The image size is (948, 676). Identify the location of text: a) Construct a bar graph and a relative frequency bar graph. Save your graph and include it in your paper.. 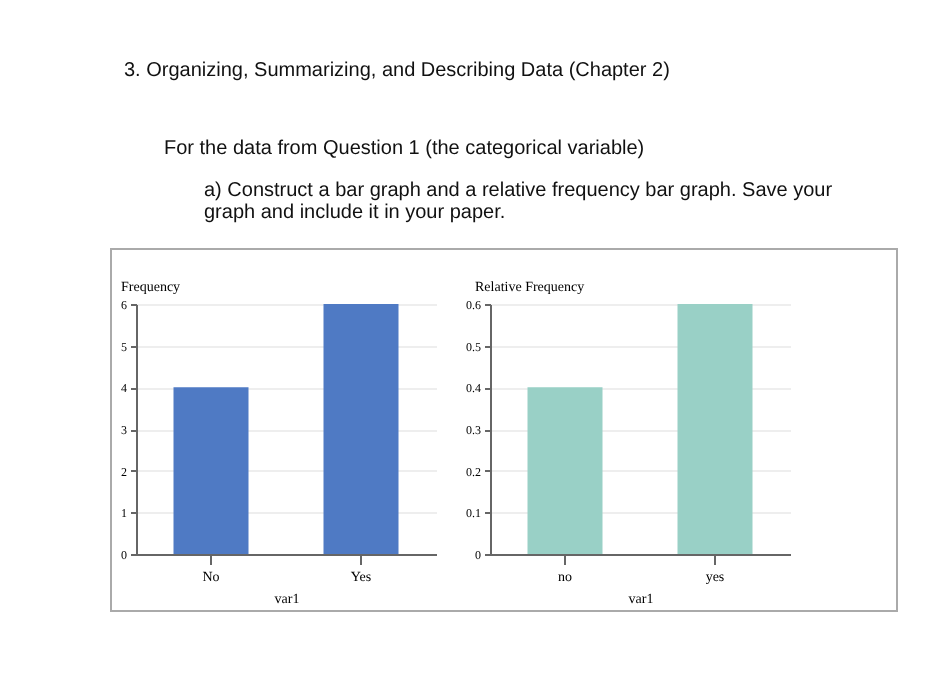
(519, 202).